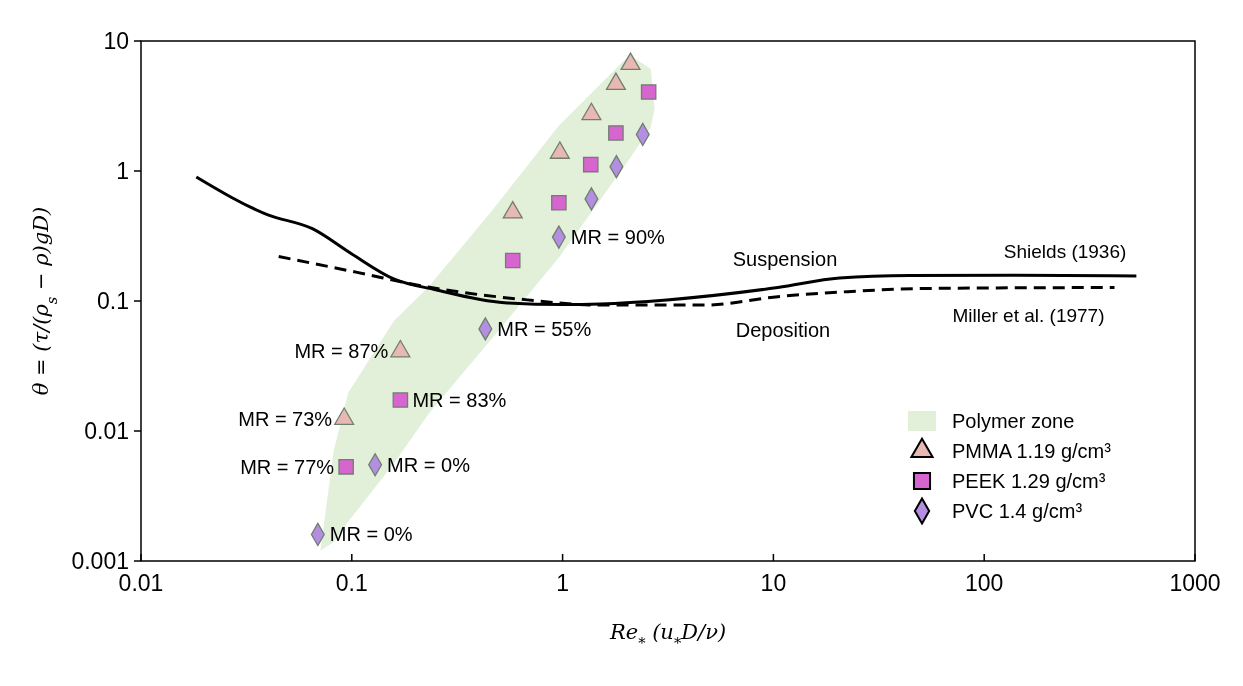 The height and width of the screenshot is (686, 1243). I want to click on series-label: Miller et al. (1977), so click(1028, 315).